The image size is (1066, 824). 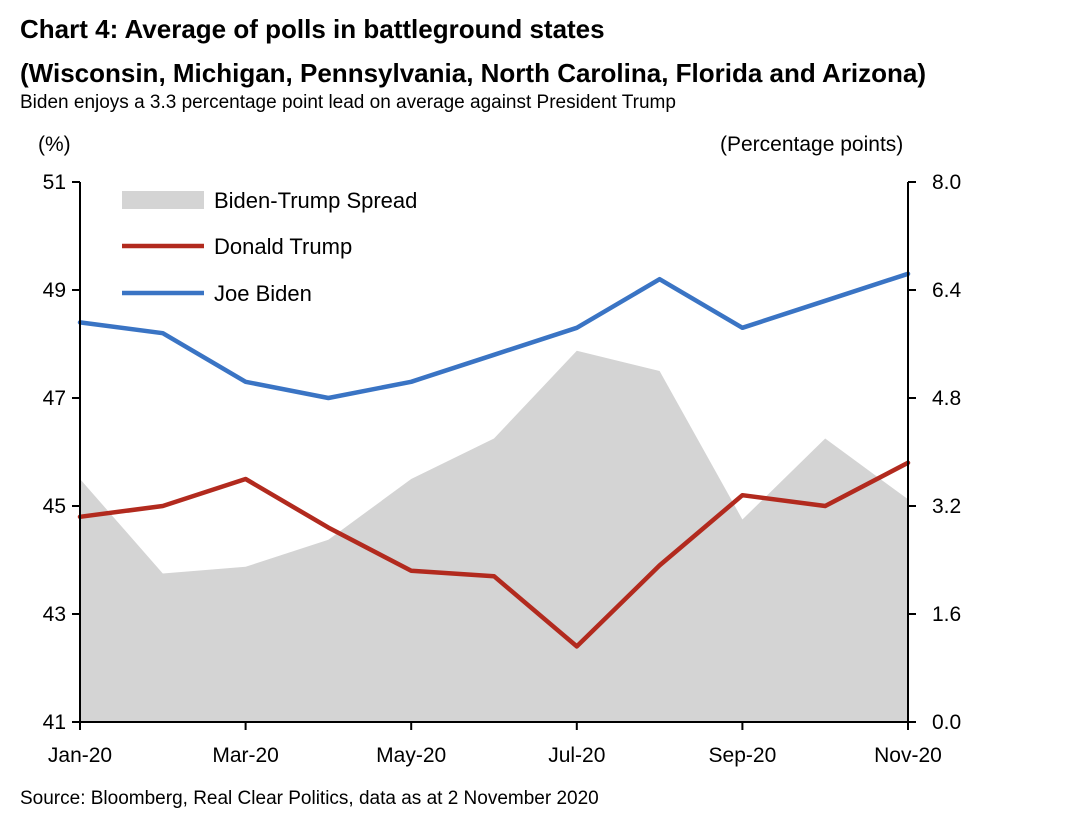 What do you see at coordinates (163, 200) in the screenshot?
I see `legend-swatch-biden-trump-spread` at bounding box center [163, 200].